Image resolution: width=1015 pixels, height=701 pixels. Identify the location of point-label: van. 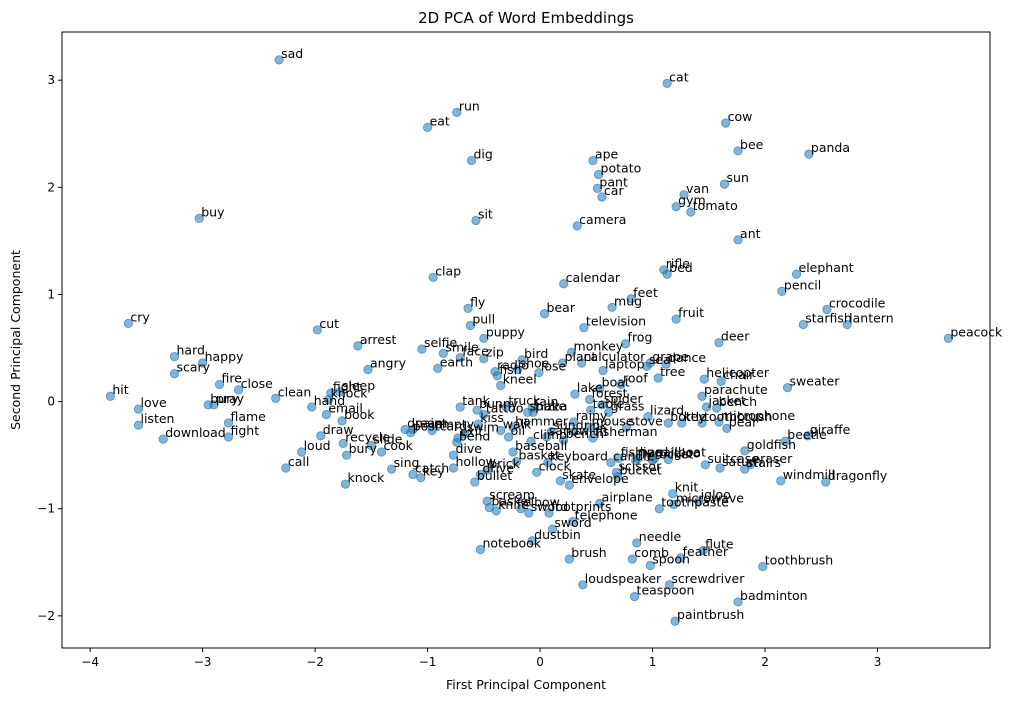
(697, 188).